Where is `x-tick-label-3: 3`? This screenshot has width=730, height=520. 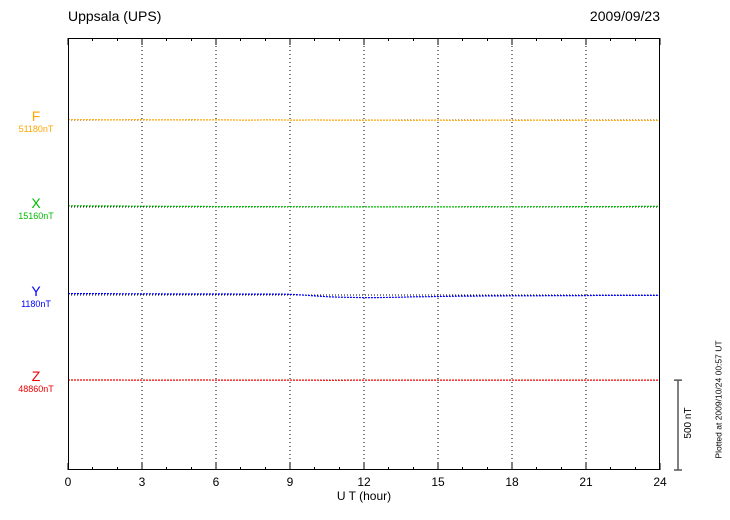
x-tick-label-3: 3 is located at coordinates (142, 482).